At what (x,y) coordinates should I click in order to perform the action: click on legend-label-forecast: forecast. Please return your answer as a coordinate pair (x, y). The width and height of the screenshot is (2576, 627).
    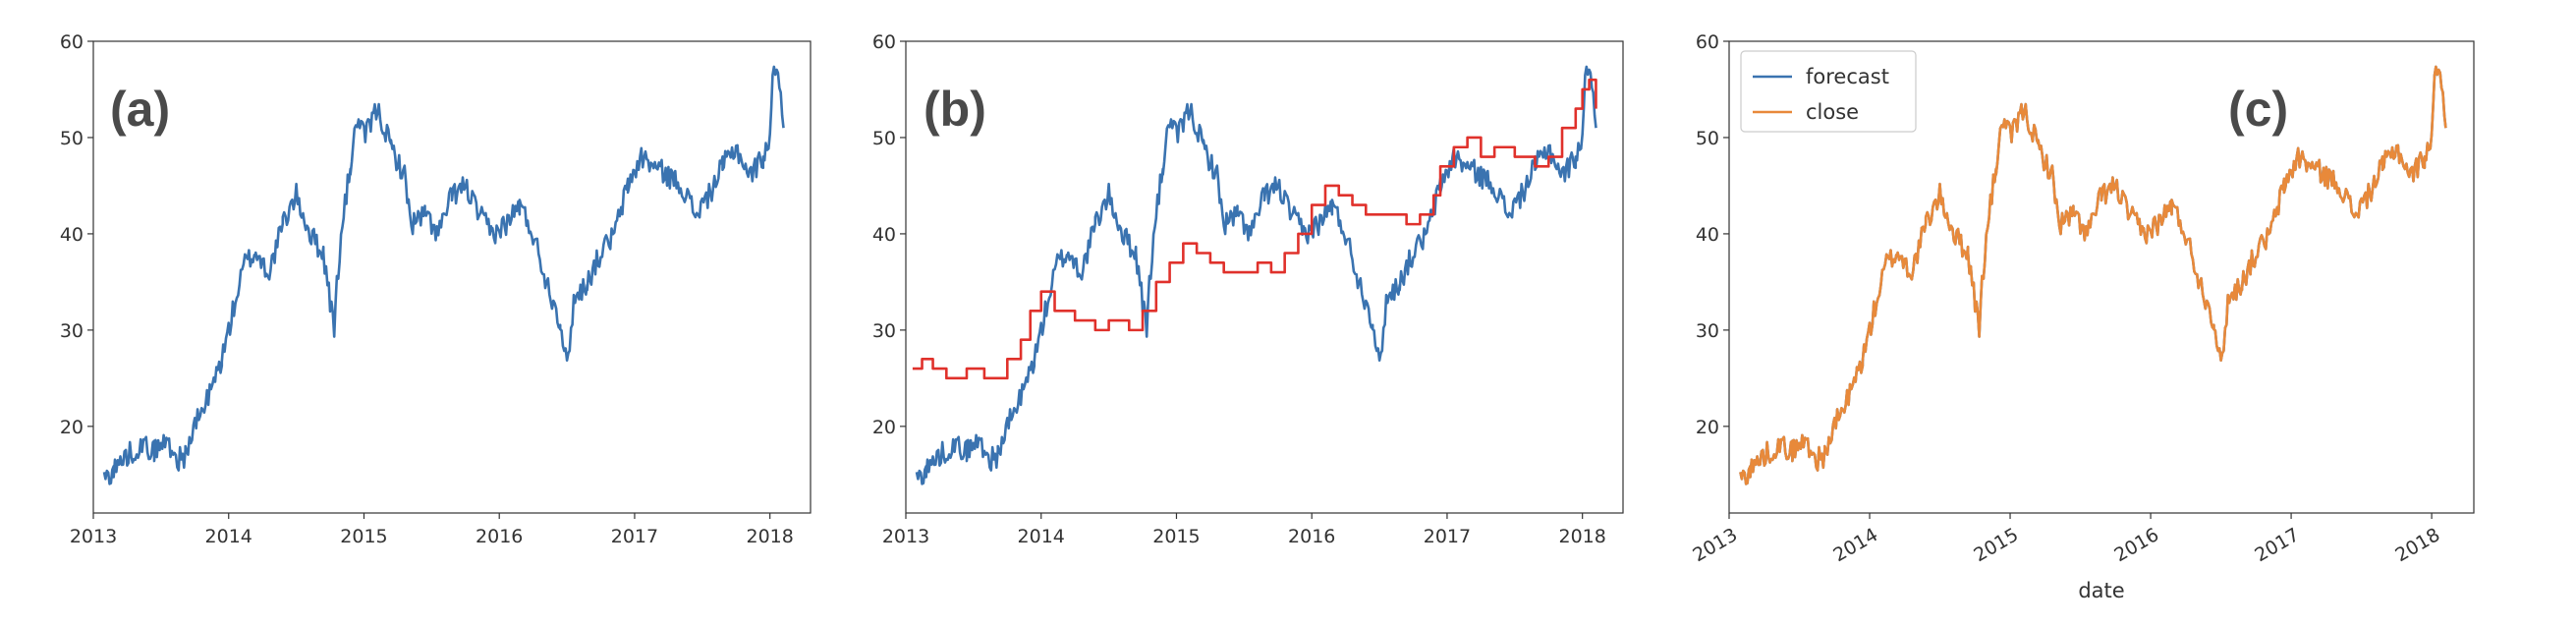
    Looking at the image, I should click on (1847, 76).